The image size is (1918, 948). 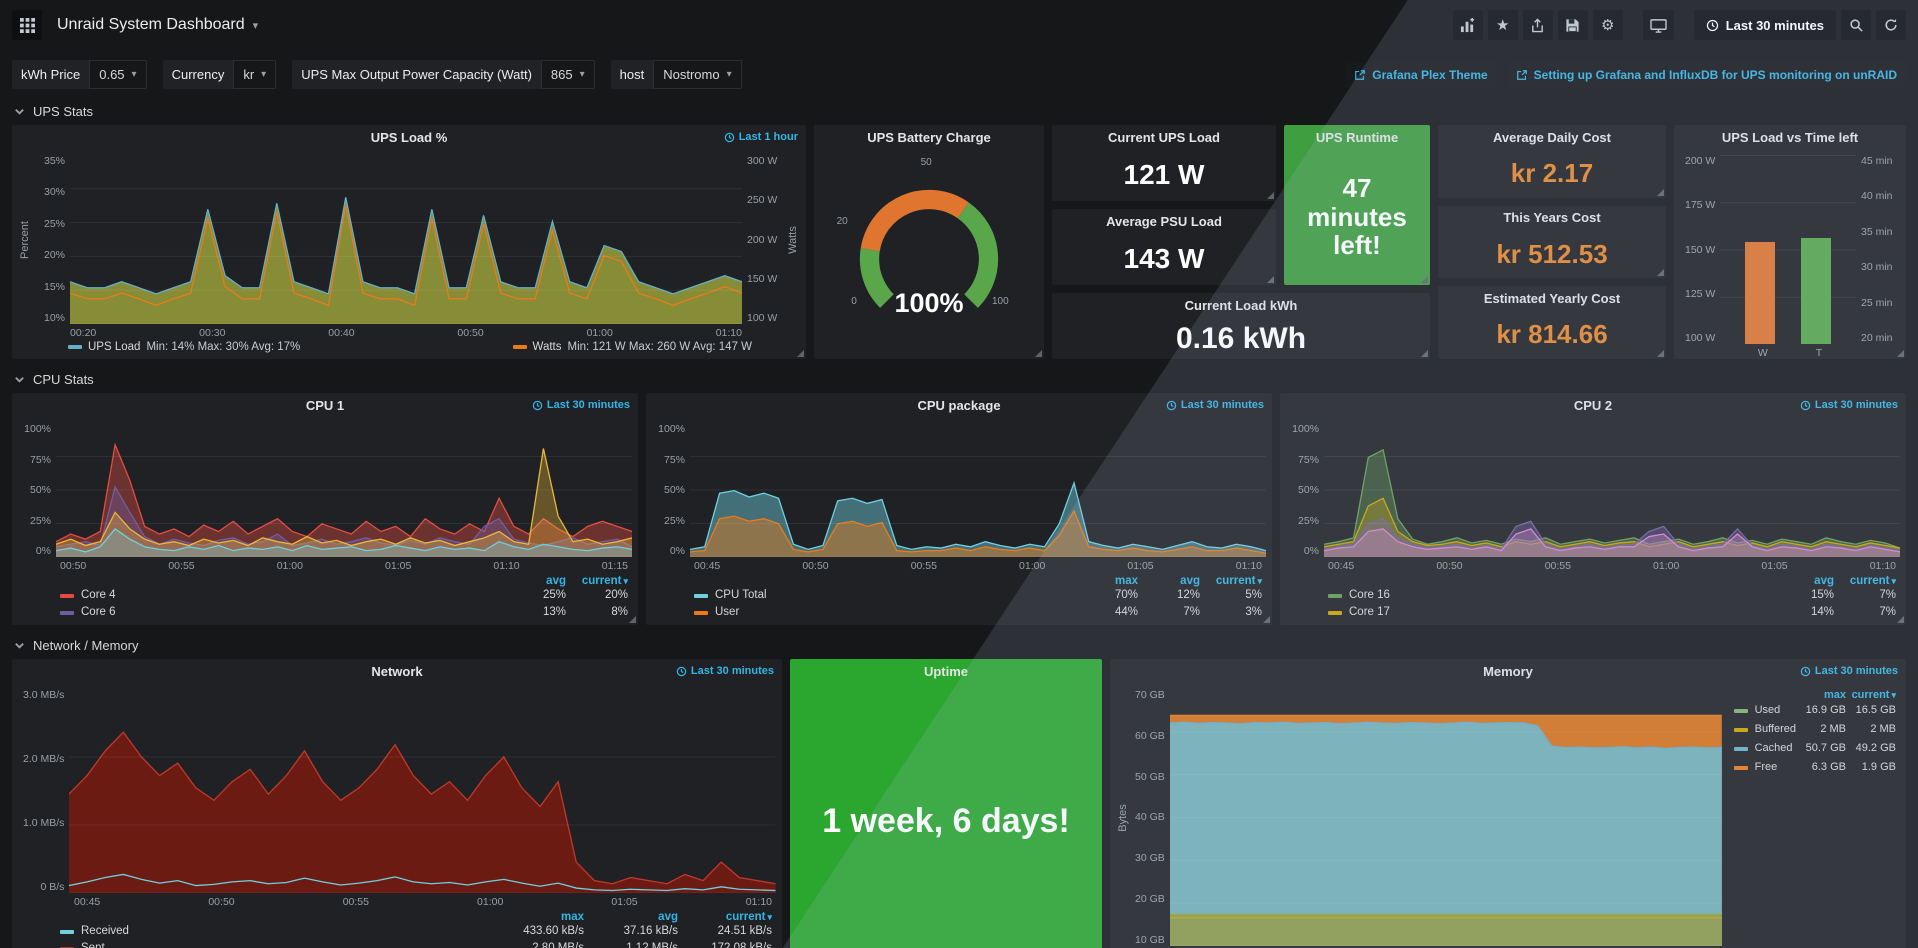 What do you see at coordinates (1607, 25) in the screenshot?
I see `settings-button: ⚙` at bounding box center [1607, 25].